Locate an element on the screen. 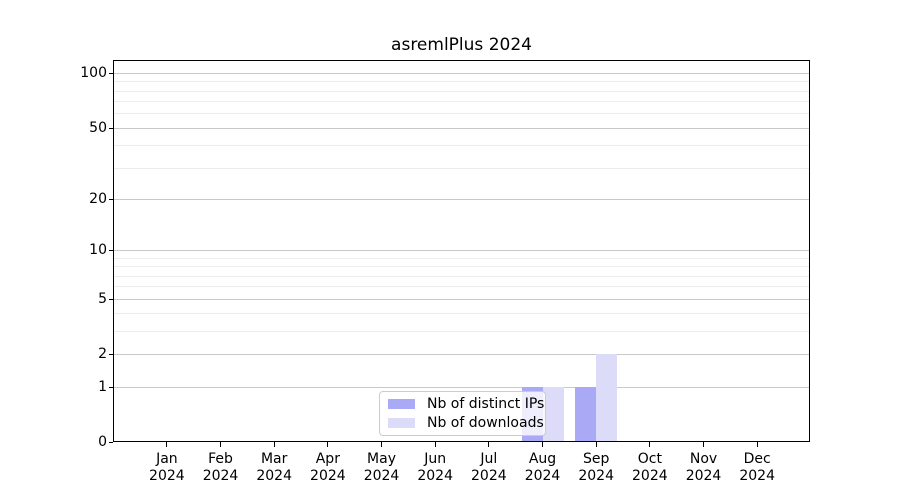 The width and height of the screenshot is (900, 500). x-tick-month: Dec is located at coordinates (757, 459).